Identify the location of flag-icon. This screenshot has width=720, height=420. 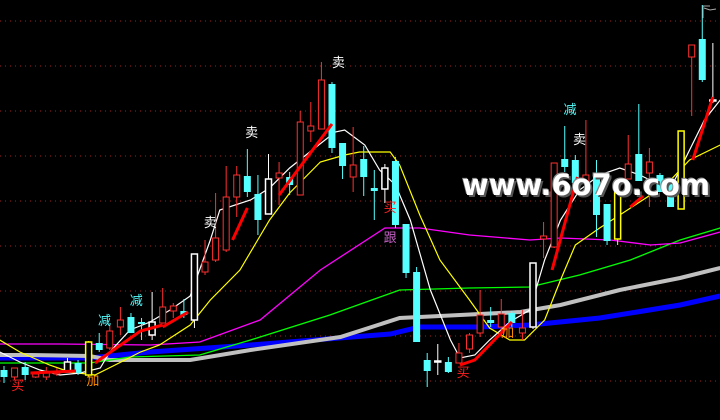
(706, 11).